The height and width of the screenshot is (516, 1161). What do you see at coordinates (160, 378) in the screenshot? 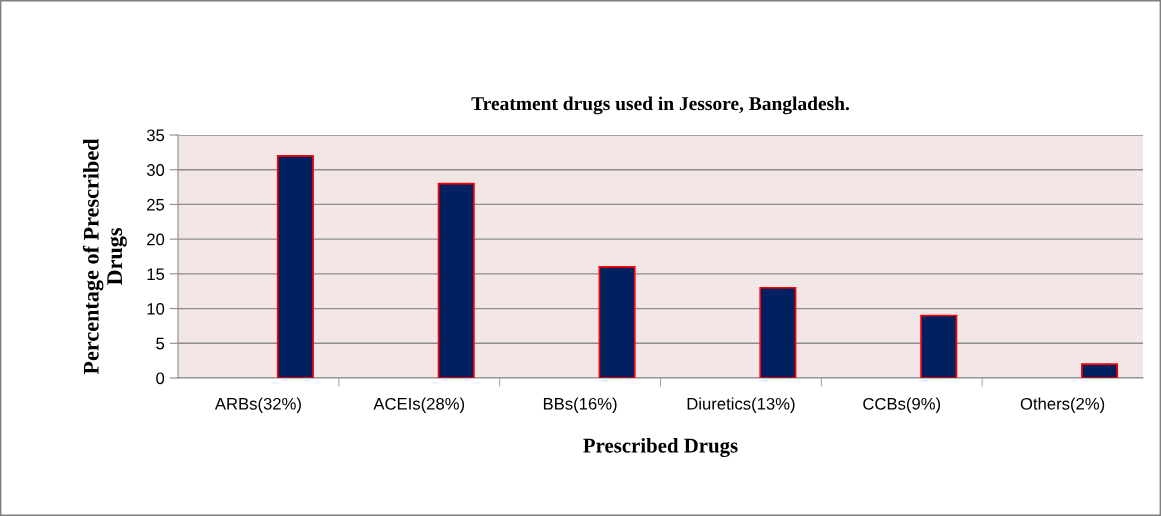
I see `y-tick-label: 0` at bounding box center [160, 378].